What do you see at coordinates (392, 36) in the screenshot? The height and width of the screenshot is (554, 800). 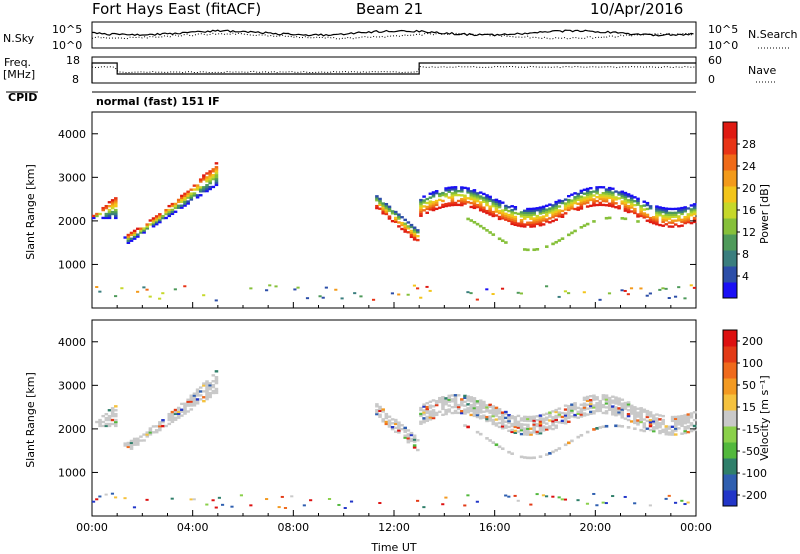 I see `nsearch-trace` at bounding box center [392, 36].